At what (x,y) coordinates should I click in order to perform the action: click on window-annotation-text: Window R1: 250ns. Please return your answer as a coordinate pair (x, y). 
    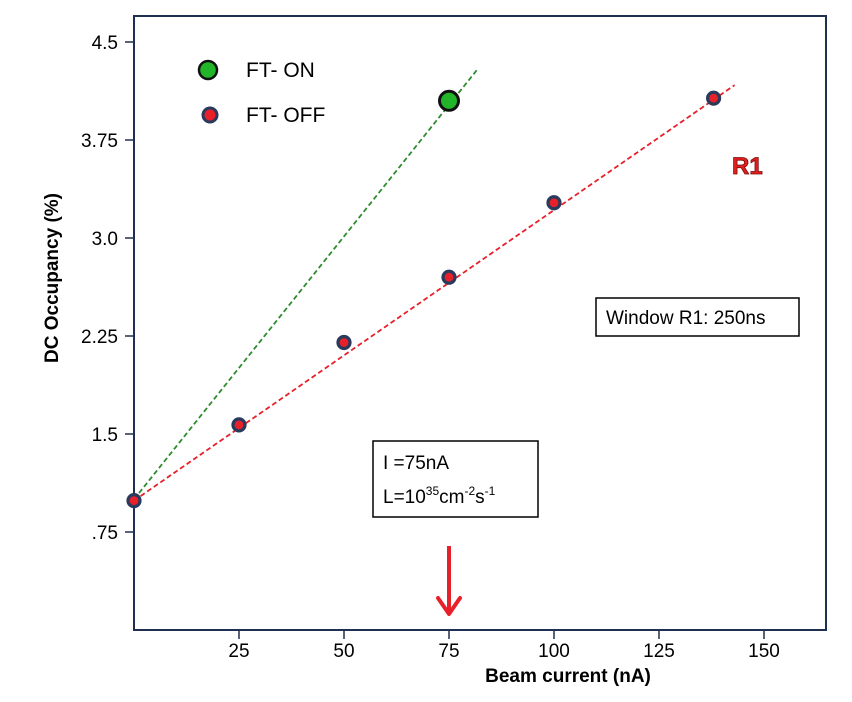
    Looking at the image, I should click on (685, 318).